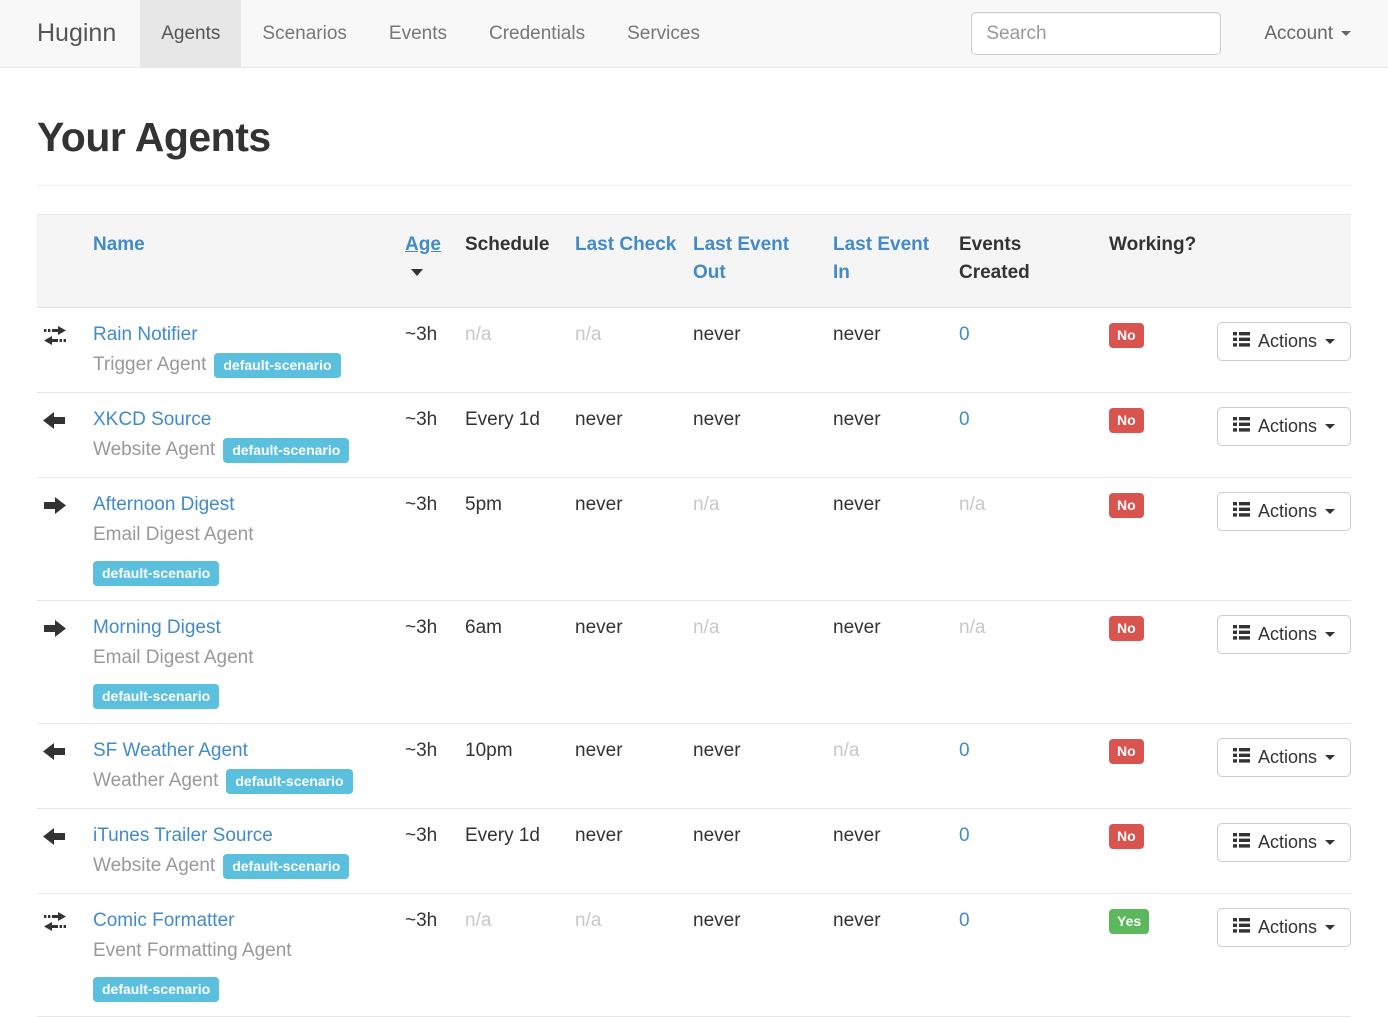  I want to click on agent-meta: Weather Agent default-scenario, so click(241, 781).